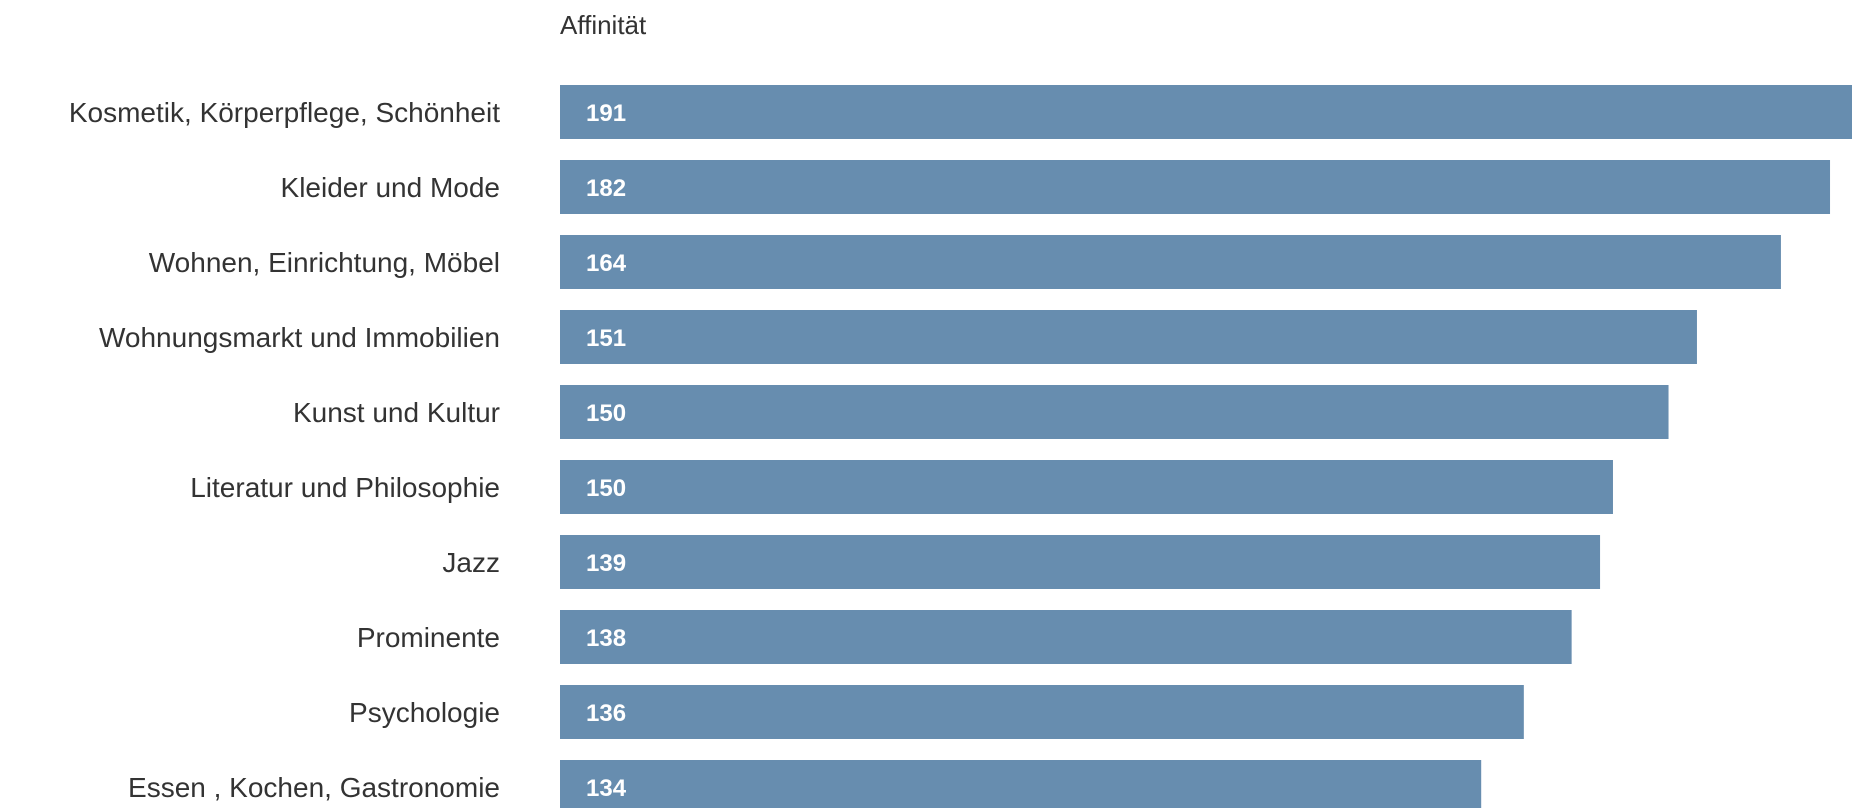 This screenshot has width=1852, height=808. I want to click on value-label: 134, so click(606, 788).